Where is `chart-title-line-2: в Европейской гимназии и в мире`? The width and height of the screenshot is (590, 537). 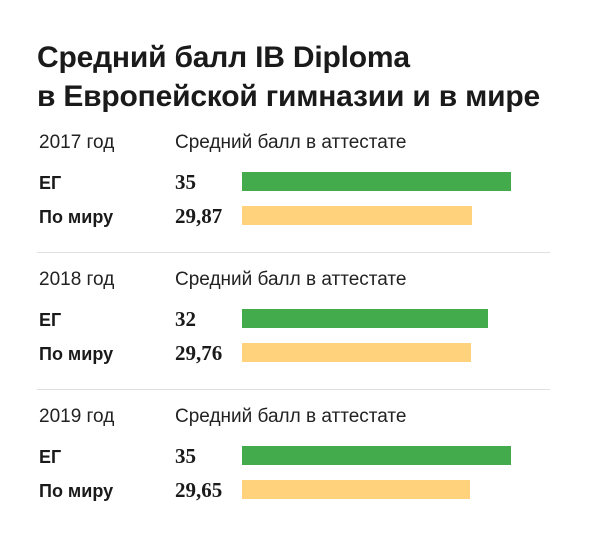
chart-title-line-2: в Европейской гимназии и в мире is located at coordinates (288, 96).